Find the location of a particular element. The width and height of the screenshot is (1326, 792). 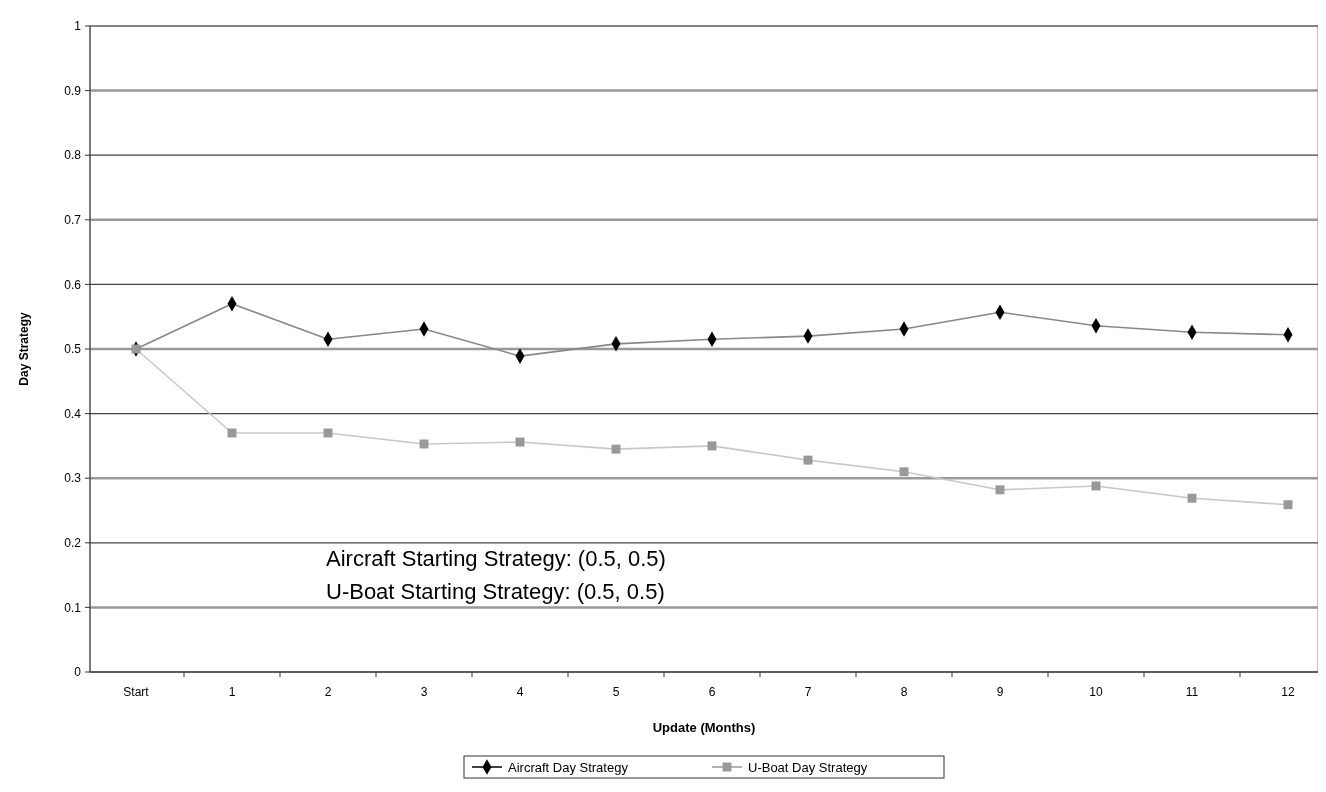

legend-label: Aircraft Day Strategy is located at coordinates (568, 767).